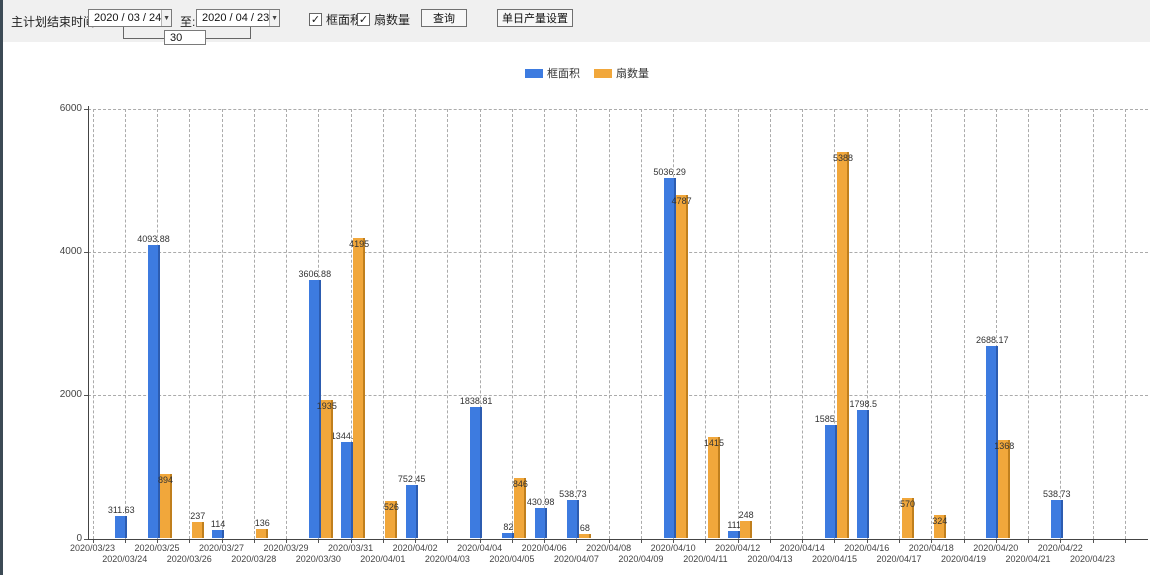 This screenshot has width=1150, height=575. I want to click on checkbox-frame-area-label: 框面积, so click(344, 20).